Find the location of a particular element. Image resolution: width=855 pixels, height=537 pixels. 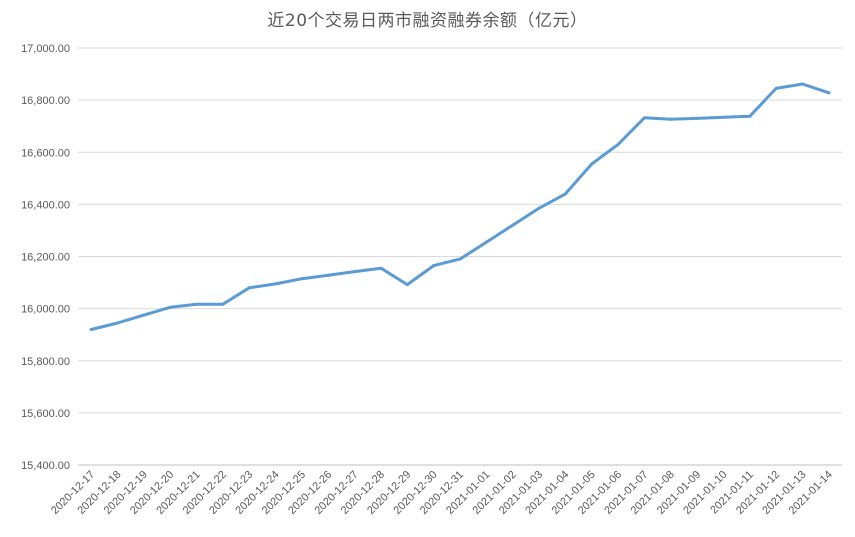

y-tick-label: 17,000.00 is located at coordinates (45, 49).